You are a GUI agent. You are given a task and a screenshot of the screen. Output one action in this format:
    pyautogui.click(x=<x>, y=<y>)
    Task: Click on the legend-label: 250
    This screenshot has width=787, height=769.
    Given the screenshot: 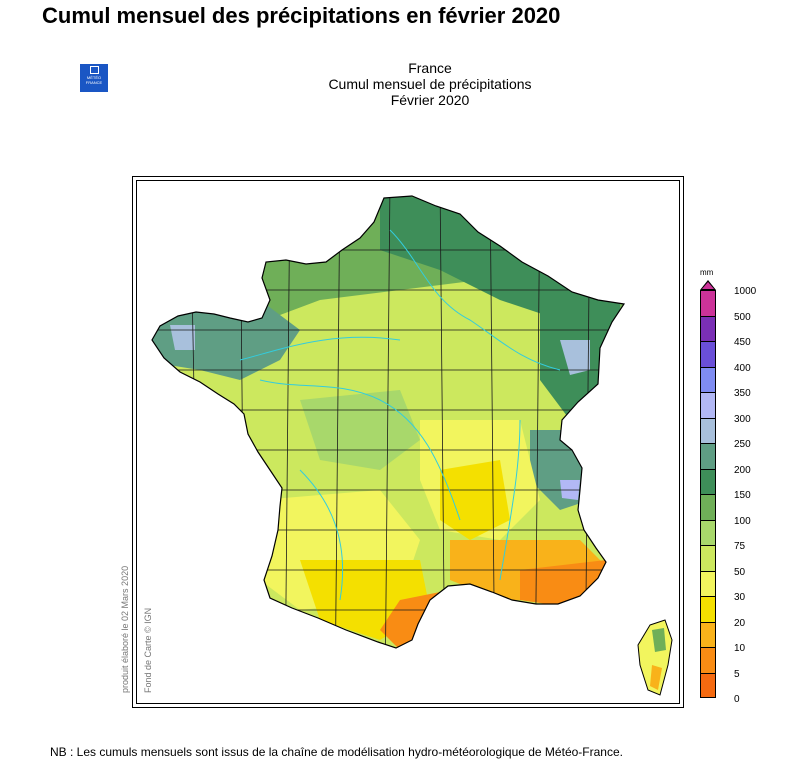 What is the action you would take?
    pyautogui.click(x=742, y=444)
    